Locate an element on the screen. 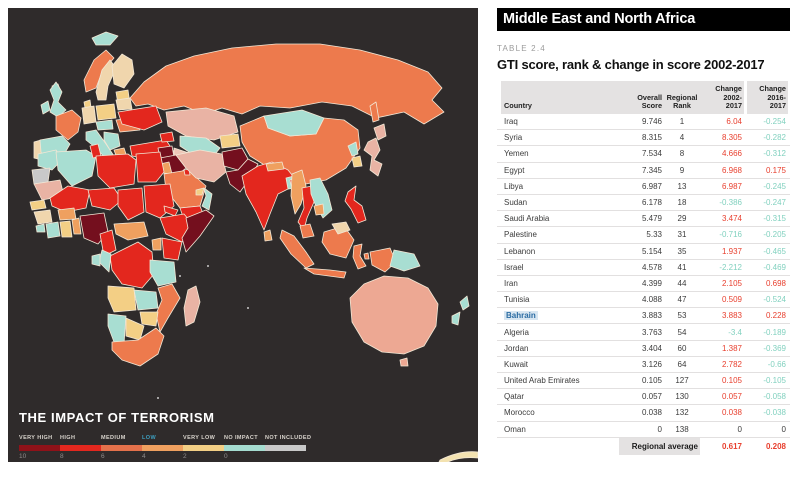 Image resolution: width=800 pixels, height=477 pixels. country-name: Libya is located at coordinates (514, 186).